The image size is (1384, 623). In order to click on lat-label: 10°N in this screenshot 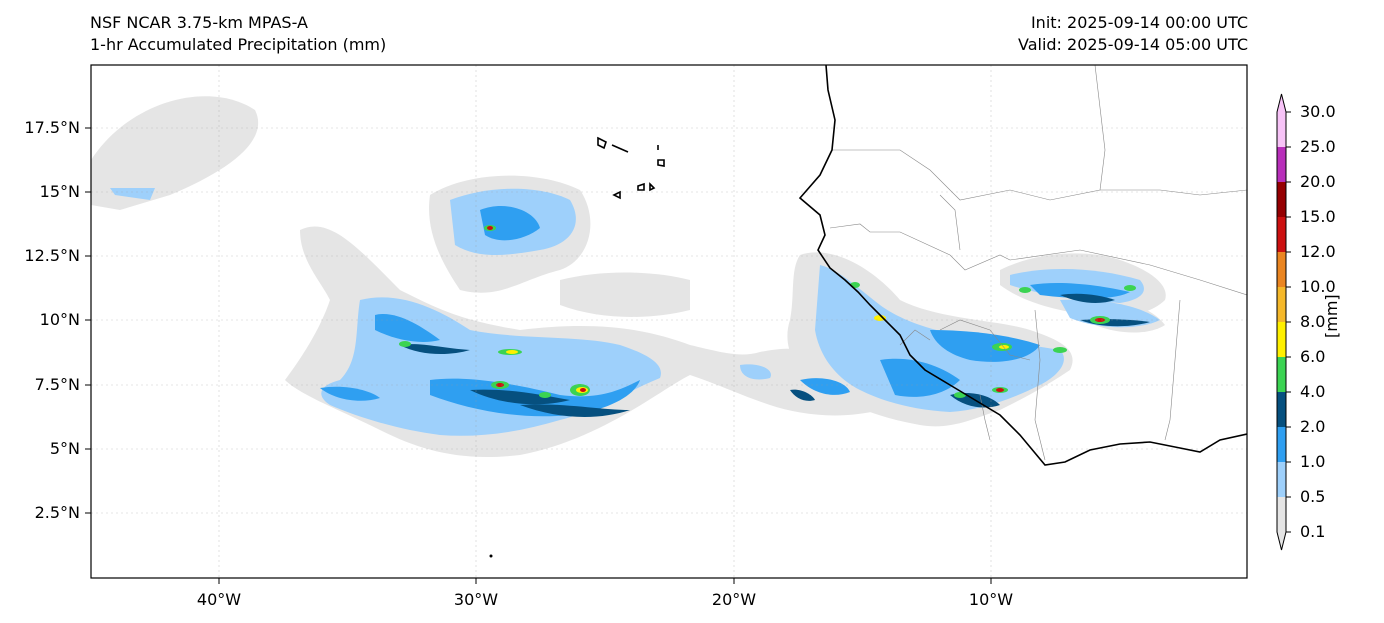, I will do `click(59, 319)`.